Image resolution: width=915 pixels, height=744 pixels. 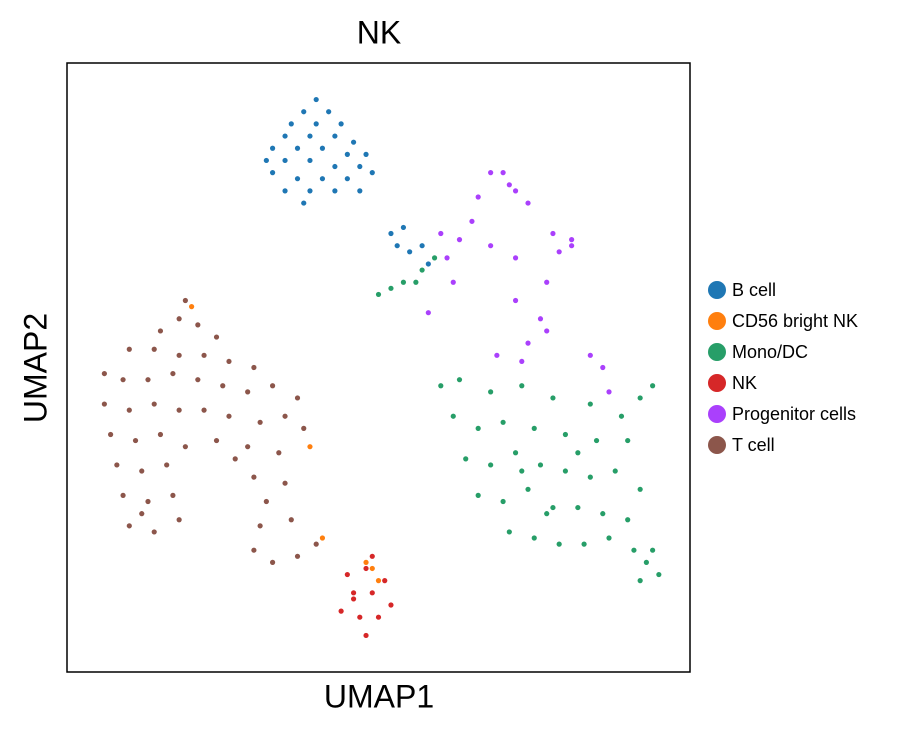 What do you see at coordinates (794, 414) in the screenshot?
I see `legend-label: Progenitor cells` at bounding box center [794, 414].